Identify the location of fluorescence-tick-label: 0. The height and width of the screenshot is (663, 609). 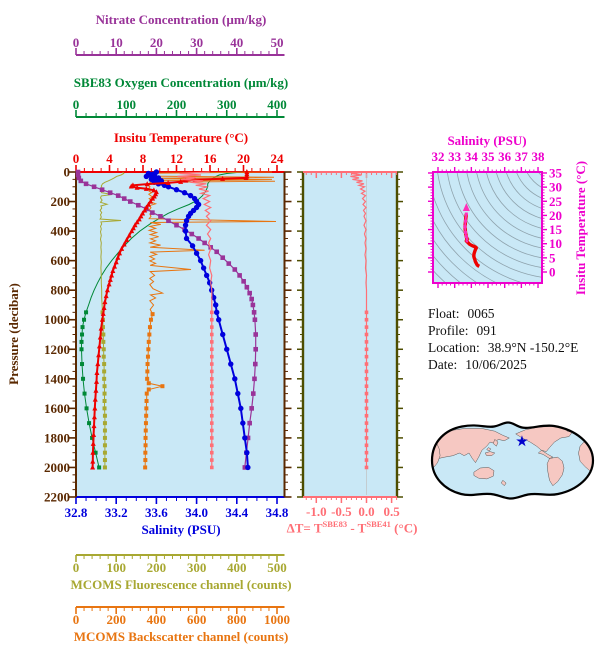
(76, 567).